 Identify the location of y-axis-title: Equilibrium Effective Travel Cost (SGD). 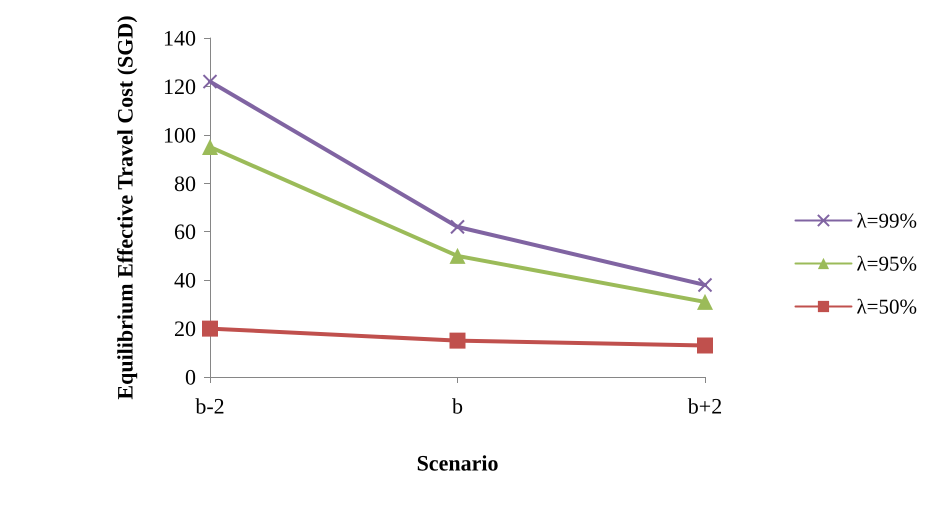
(125, 207).